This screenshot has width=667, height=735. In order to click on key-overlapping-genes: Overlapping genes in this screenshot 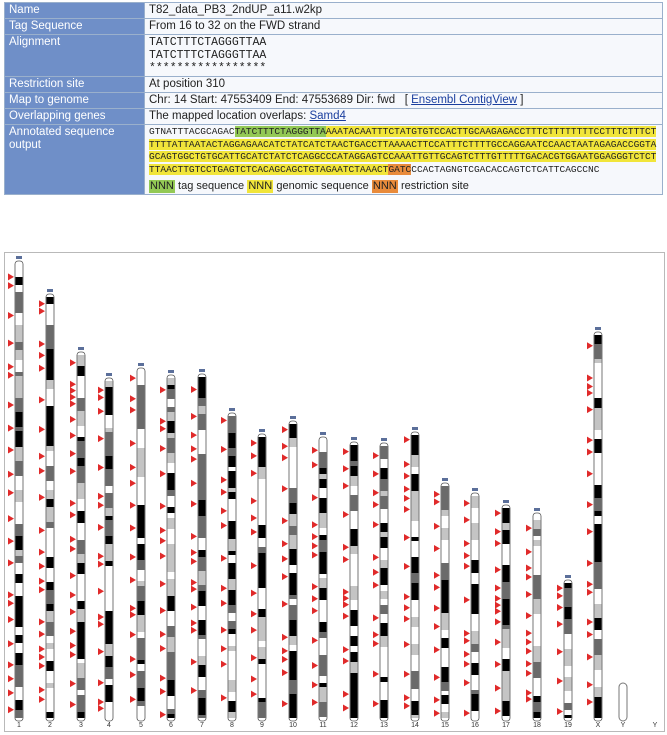, I will do `click(74, 116)`.